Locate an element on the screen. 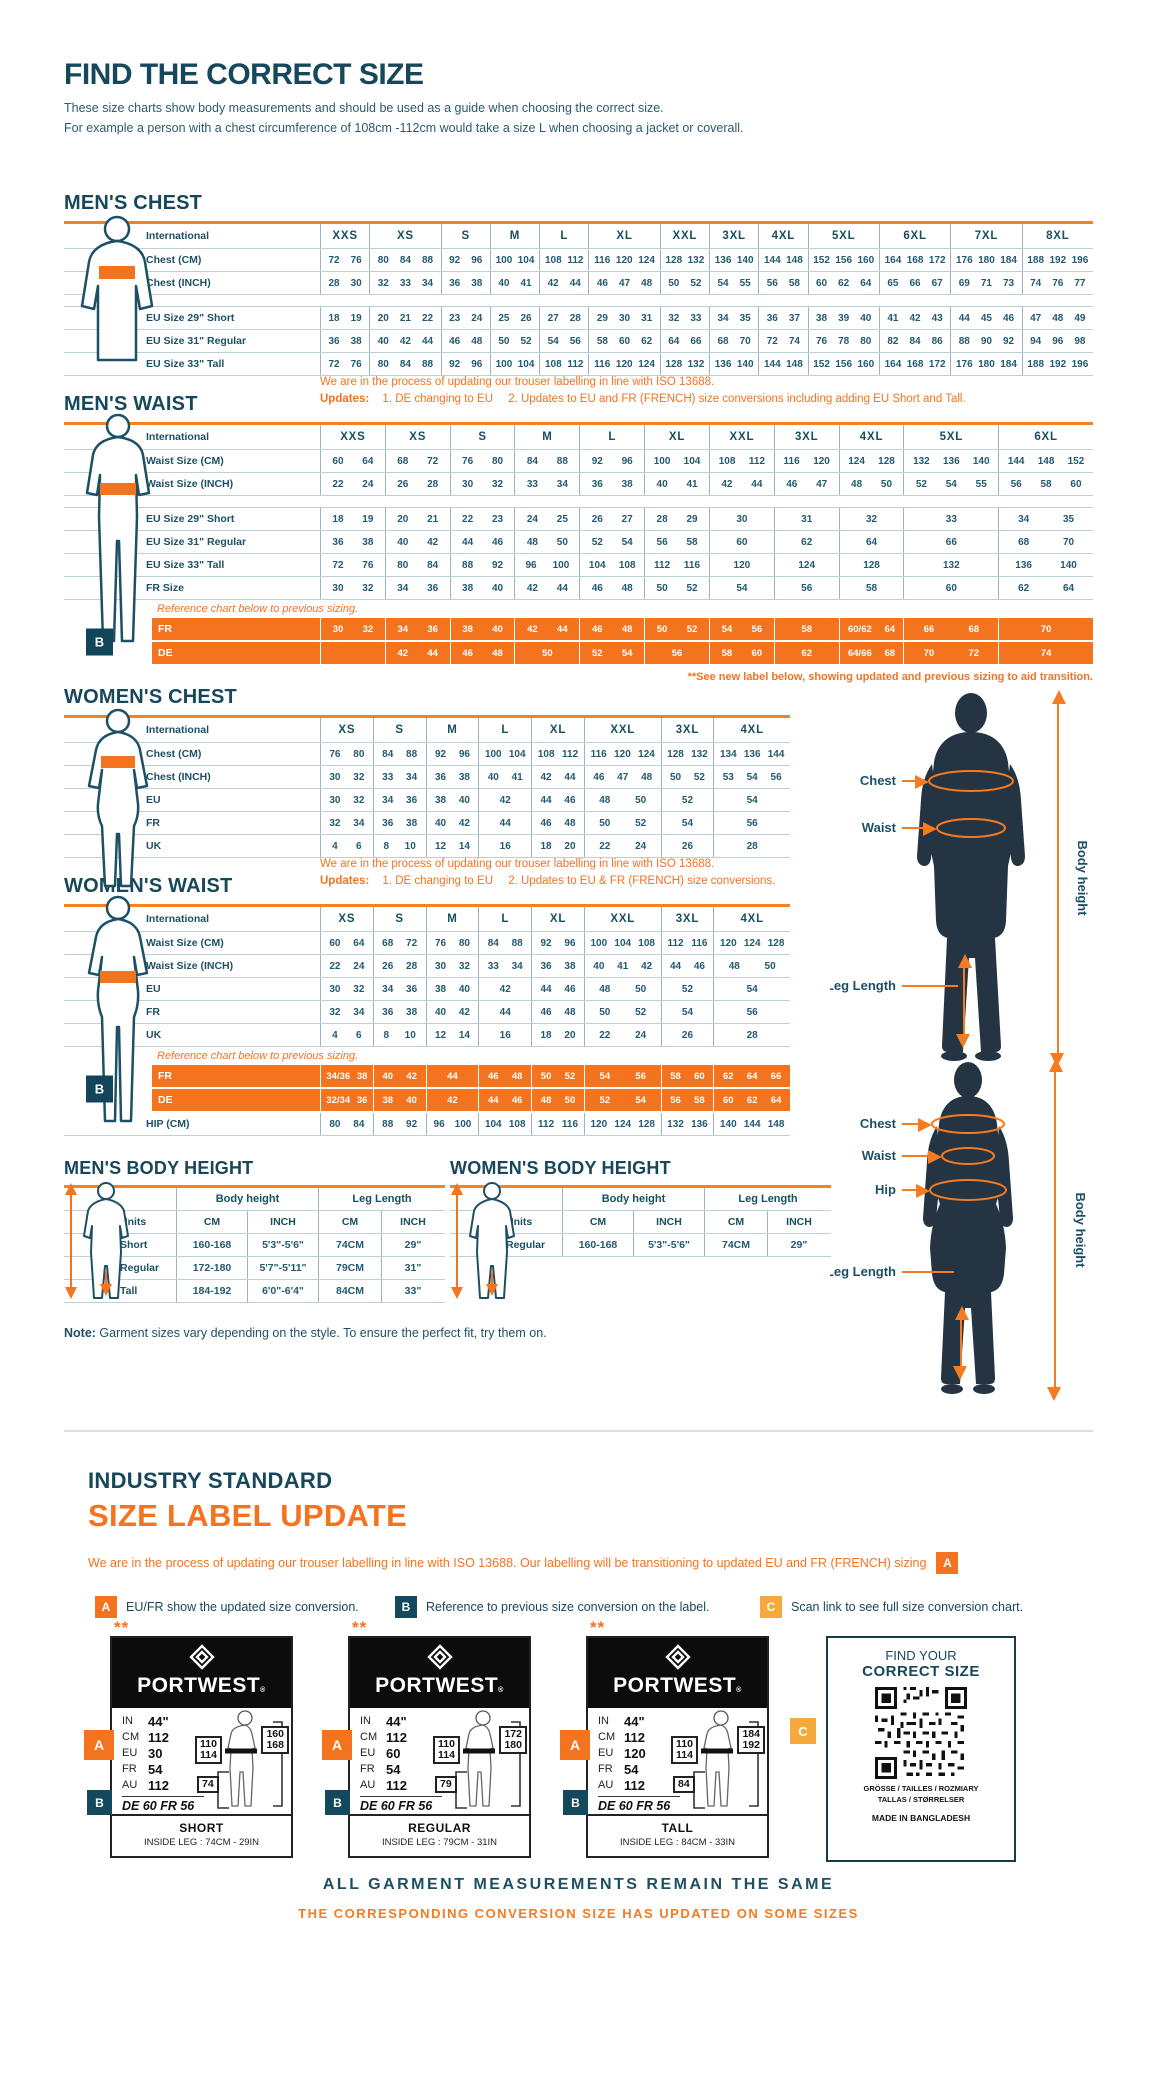  table-cell: 144 148 is located at coordinates (782, 364).